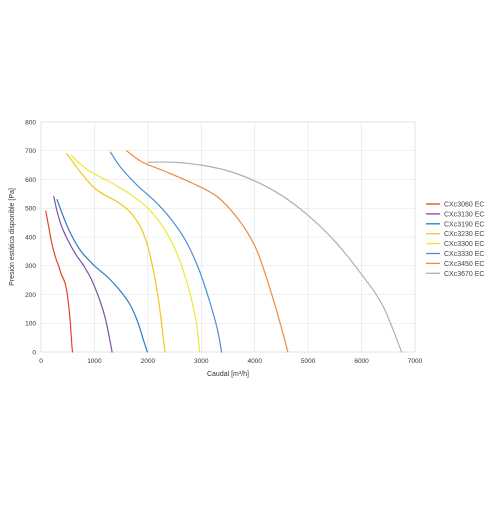 This screenshot has height=505, width=500. Describe the element at coordinates (30, 266) in the screenshot. I see `y-tick-label: 300` at that location.